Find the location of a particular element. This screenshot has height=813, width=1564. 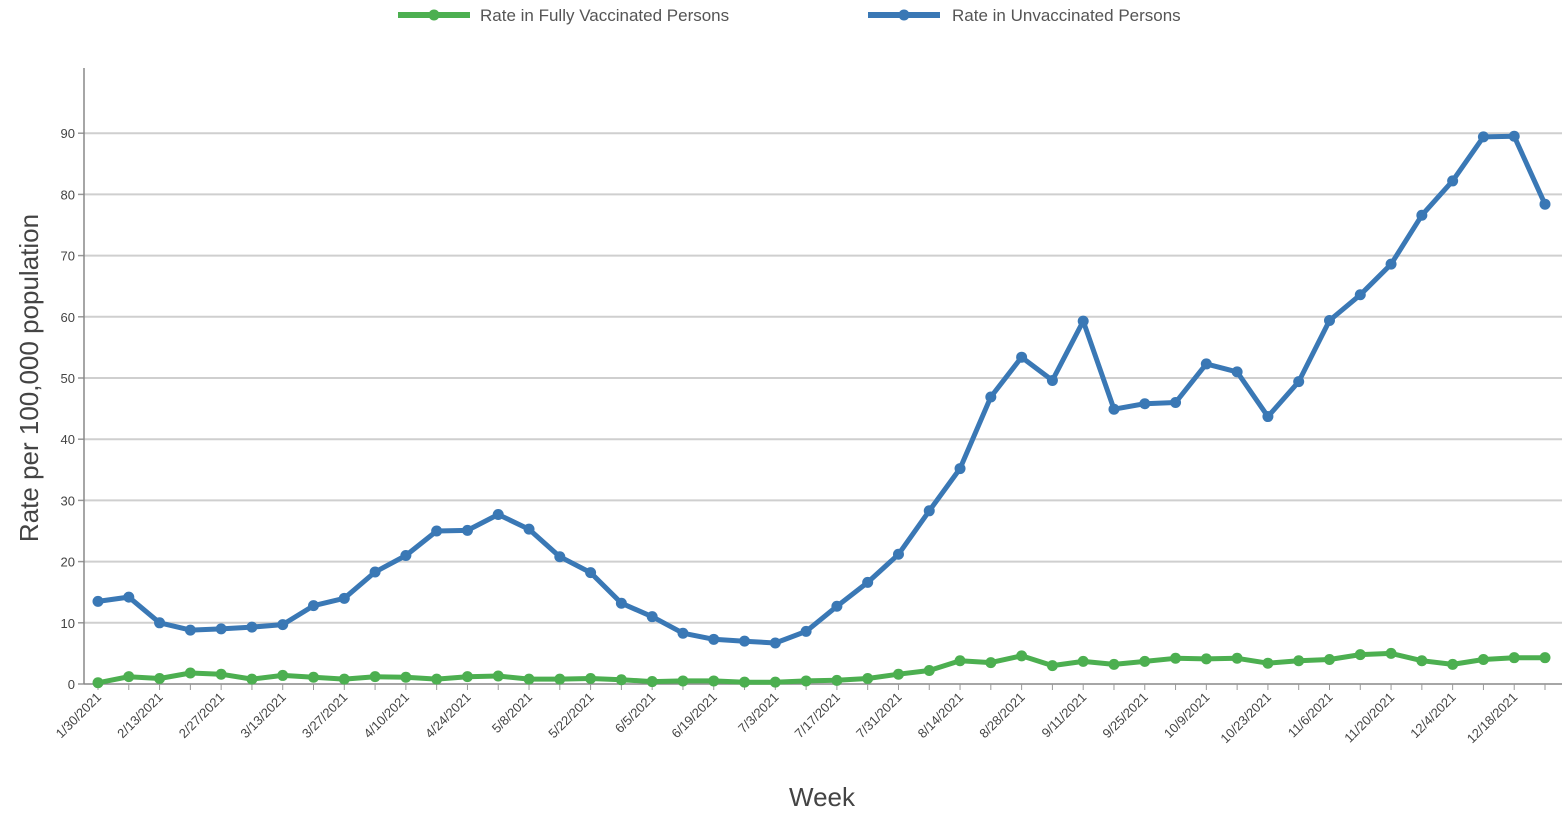

legend-item-vaccinated: Rate in Fully Vaccinated Persons is located at coordinates (563, 15).